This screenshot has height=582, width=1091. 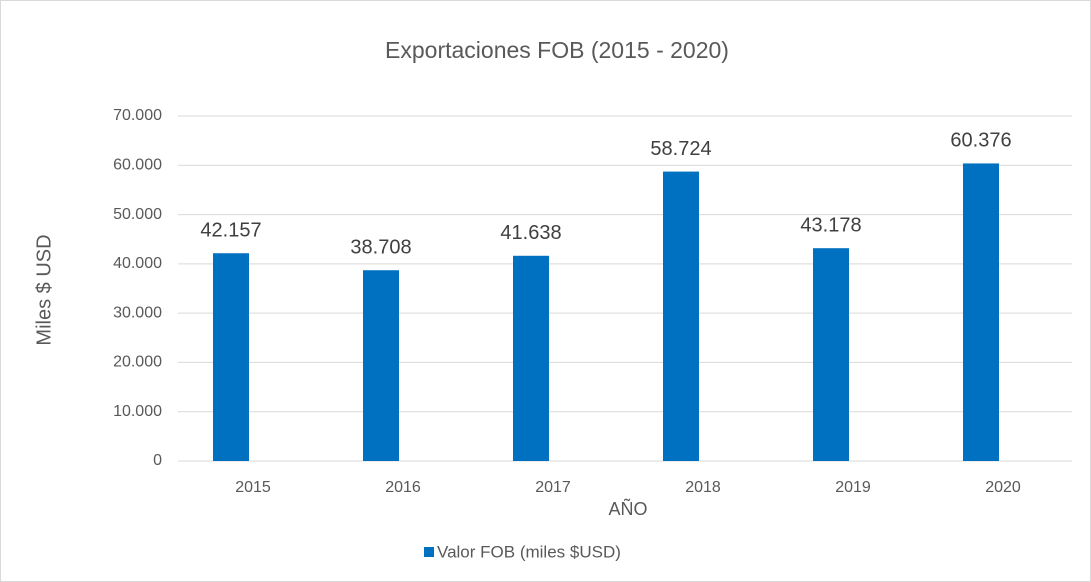 What do you see at coordinates (403, 487) in the screenshot?
I see `x-tick-label: 2016` at bounding box center [403, 487].